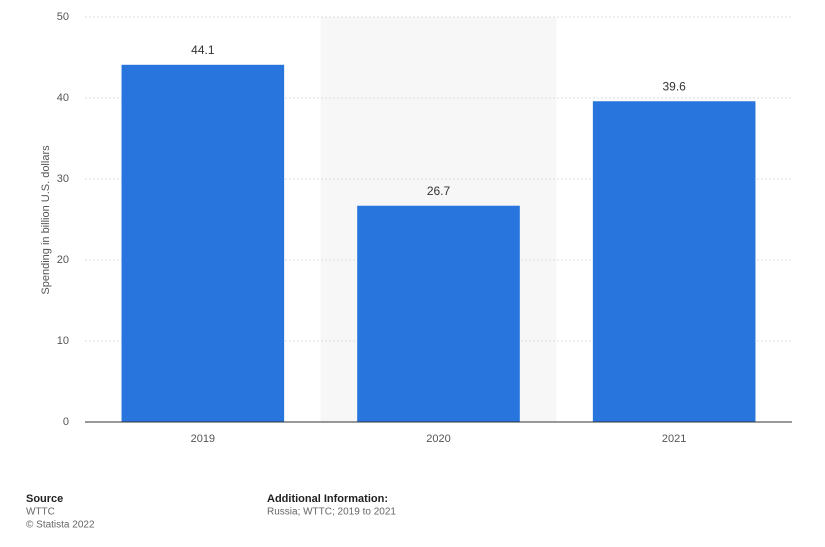 The width and height of the screenshot is (825, 547). Describe the element at coordinates (46, 220) in the screenshot. I see `y-axis-label: Spending in billion U.S. dollars` at that location.